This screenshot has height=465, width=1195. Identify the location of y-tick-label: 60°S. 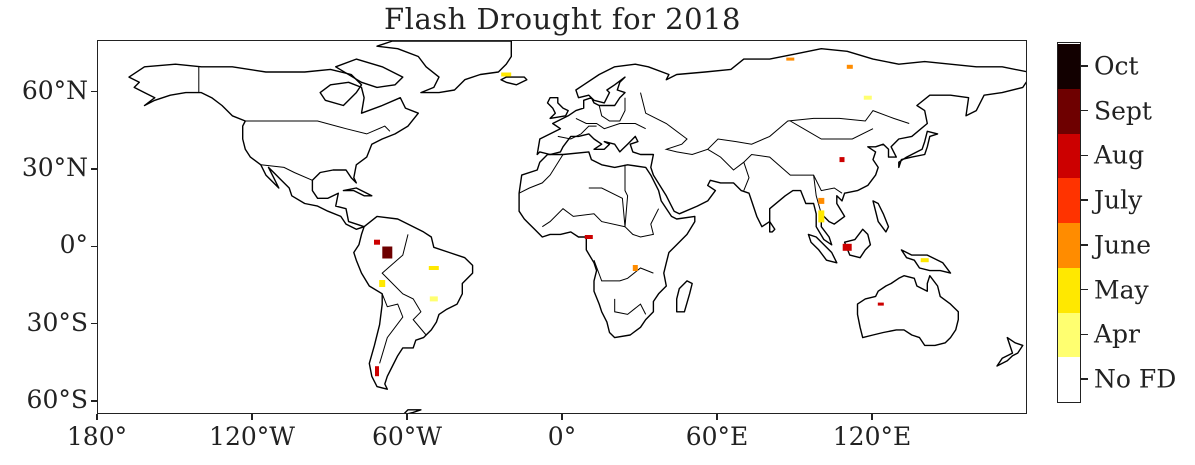
(57, 400).